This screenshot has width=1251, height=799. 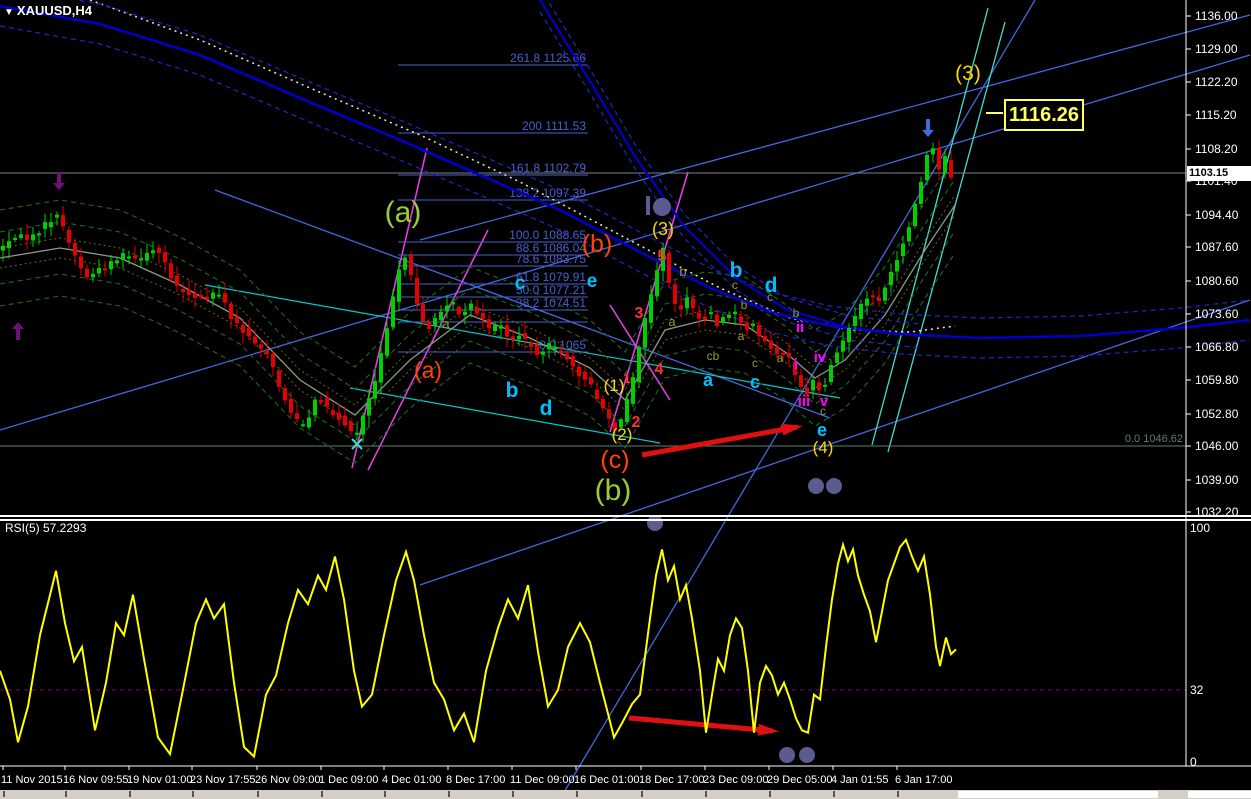 What do you see at coordinates (671, 780) in the screenshot?
I see `time-axis-label: 18 Dec 17:00` at bounding box center [671, 780].